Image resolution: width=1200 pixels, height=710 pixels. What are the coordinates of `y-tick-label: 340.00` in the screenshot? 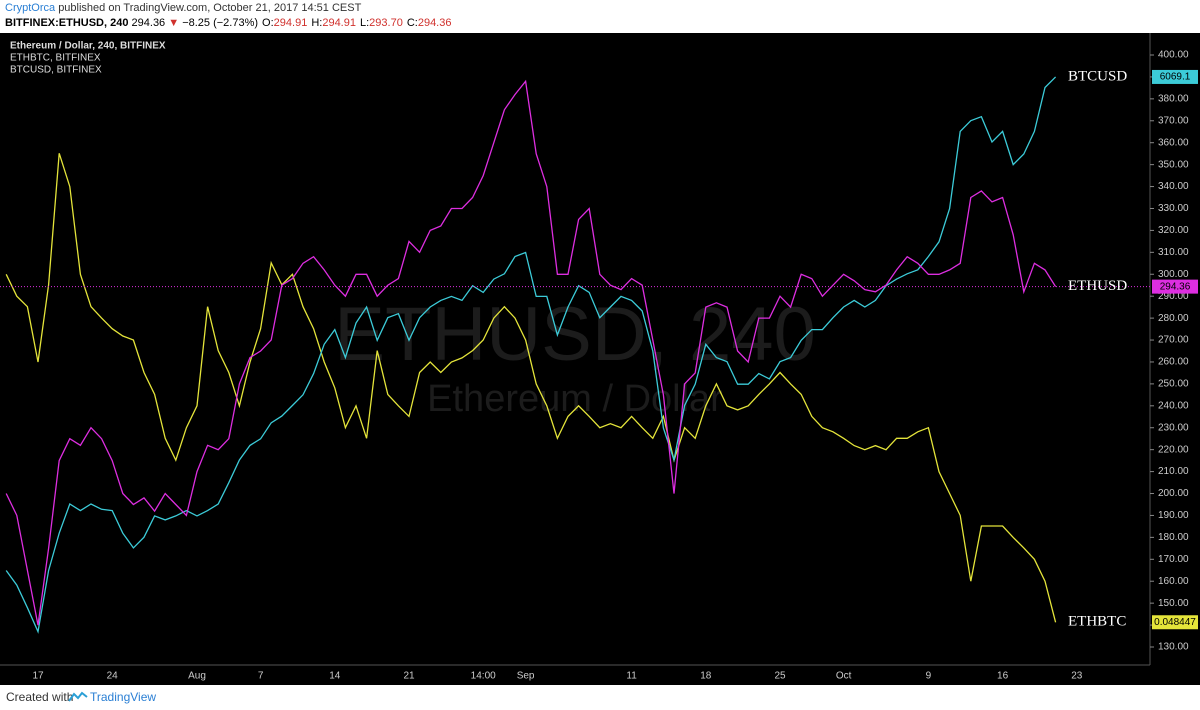 It's located at (1173, 186).